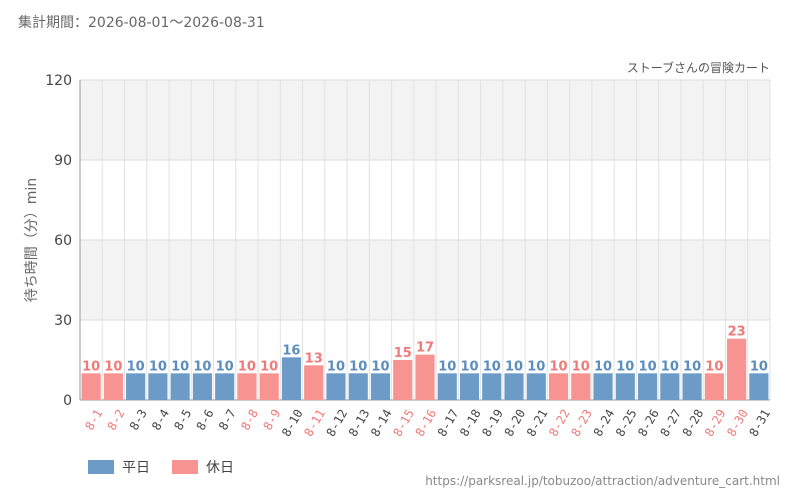 The image size is (800, 500). Describe the element at coordinates (403, 353) in the screenshot. I see `data-label: 15` at that location.